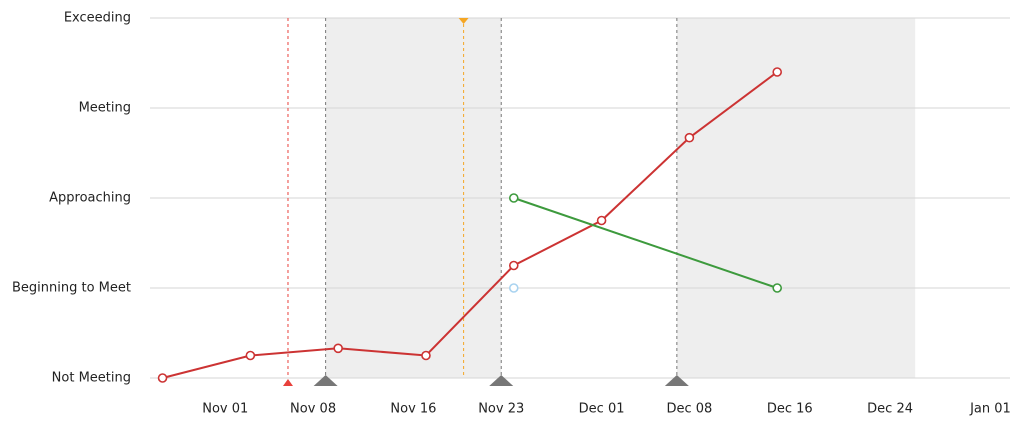 The height and width of the screenshot is (426, 1024). Describe the element at coordinates (225, 409) in the screenshot. I see `x-tick-label: Nov 01` at that location.